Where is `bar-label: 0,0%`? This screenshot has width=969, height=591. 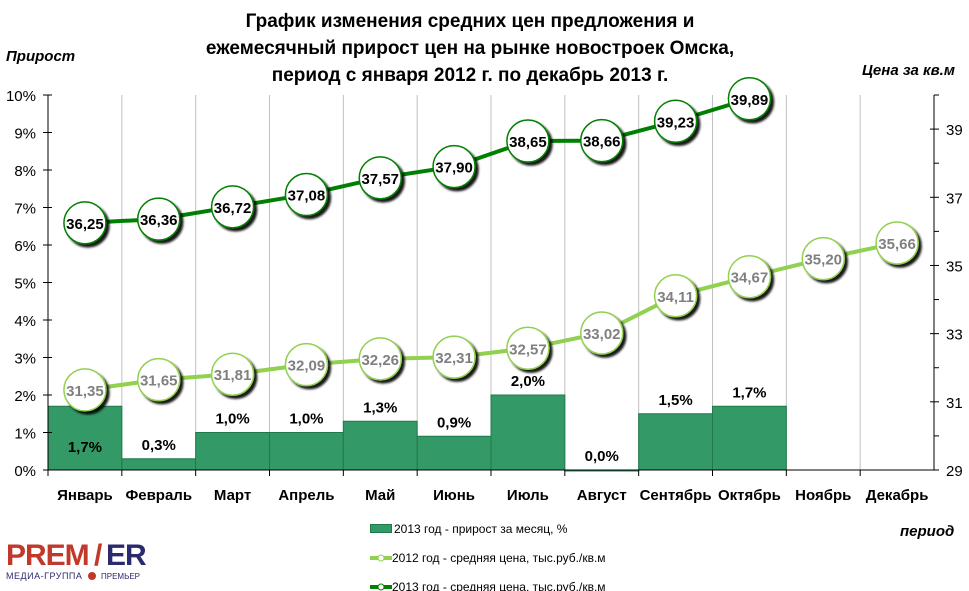 bar-label: 0,0% is located at coordinates (602, 456).